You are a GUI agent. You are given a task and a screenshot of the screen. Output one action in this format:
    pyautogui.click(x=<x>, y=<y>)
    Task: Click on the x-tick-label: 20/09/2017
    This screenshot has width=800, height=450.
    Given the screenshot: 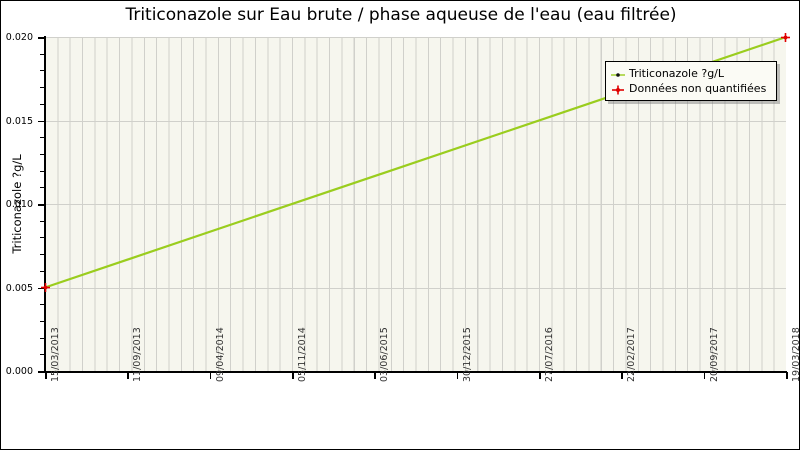 What is the action you would take?
    pyautogui.click(x=714, y=354)
    